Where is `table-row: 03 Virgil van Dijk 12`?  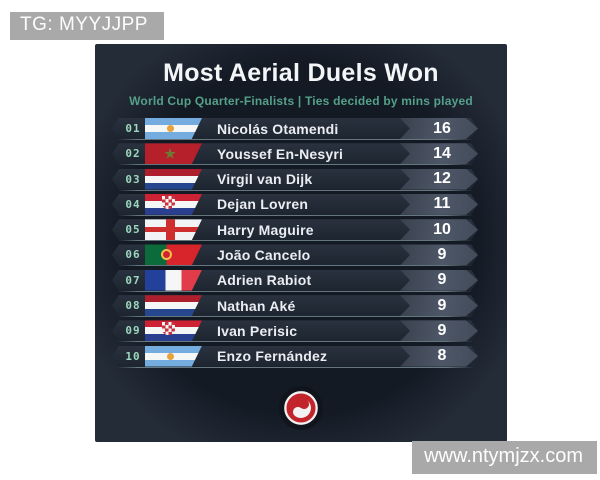 table-row: 03 Virgil van Dijk 12 is located at coordinates (295, 180).